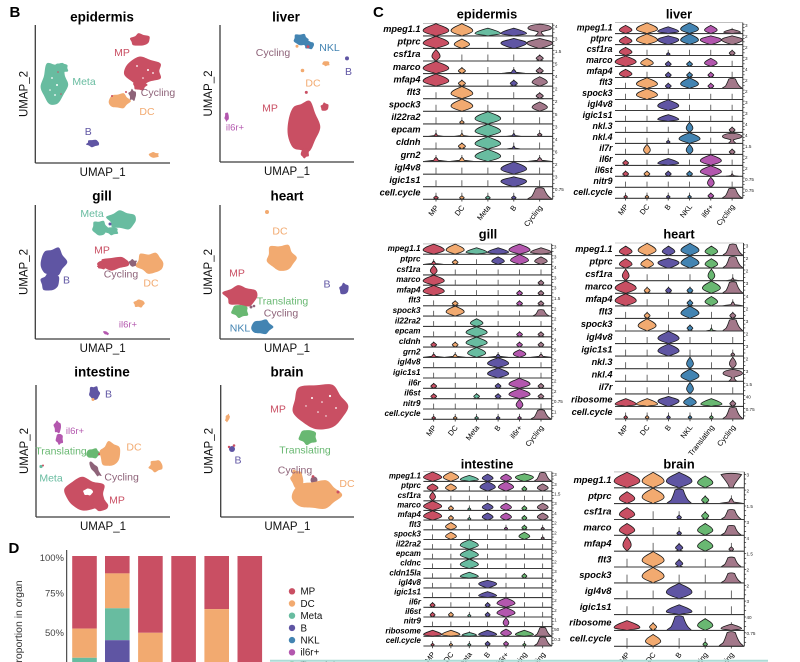 Image resolution: width=800 pixels, height=662 pixels. Describe the element at coordinates (487, 463) in the screenshot. I see `svg-text: intestine` at that location.